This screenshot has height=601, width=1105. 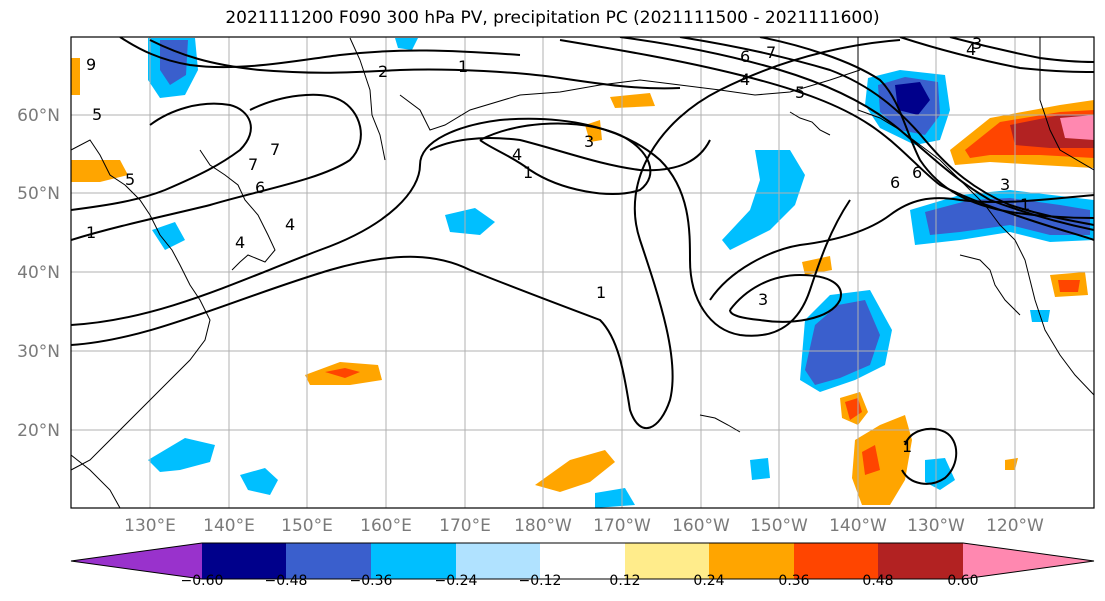 I want to click on colorbar-label: 0.60, so click(x=962, y=581).